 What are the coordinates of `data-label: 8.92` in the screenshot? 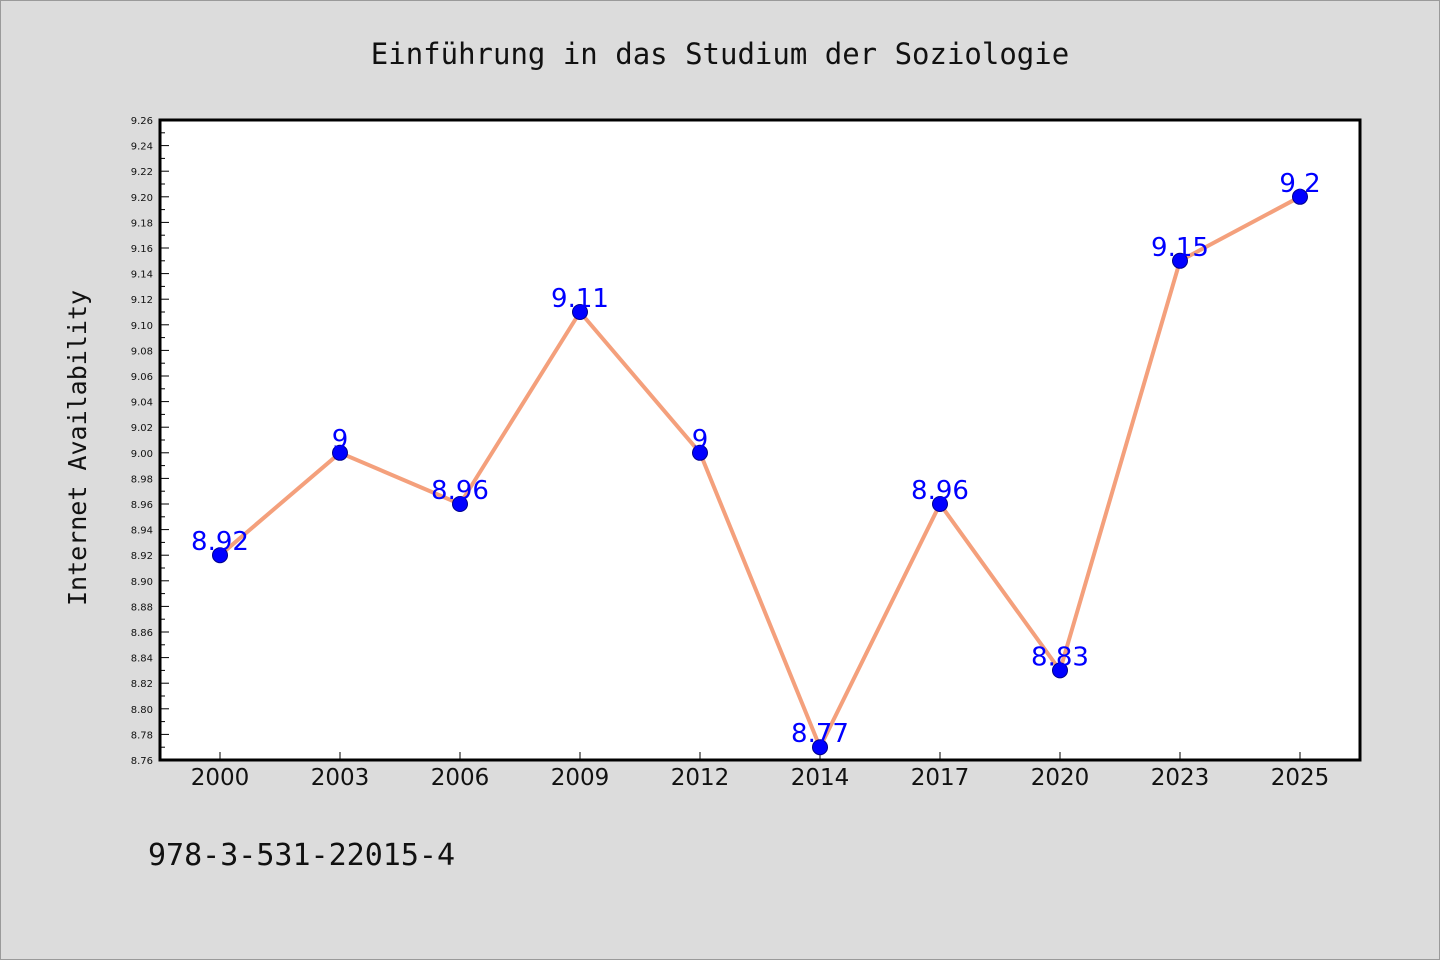 It's located at (220, 542).